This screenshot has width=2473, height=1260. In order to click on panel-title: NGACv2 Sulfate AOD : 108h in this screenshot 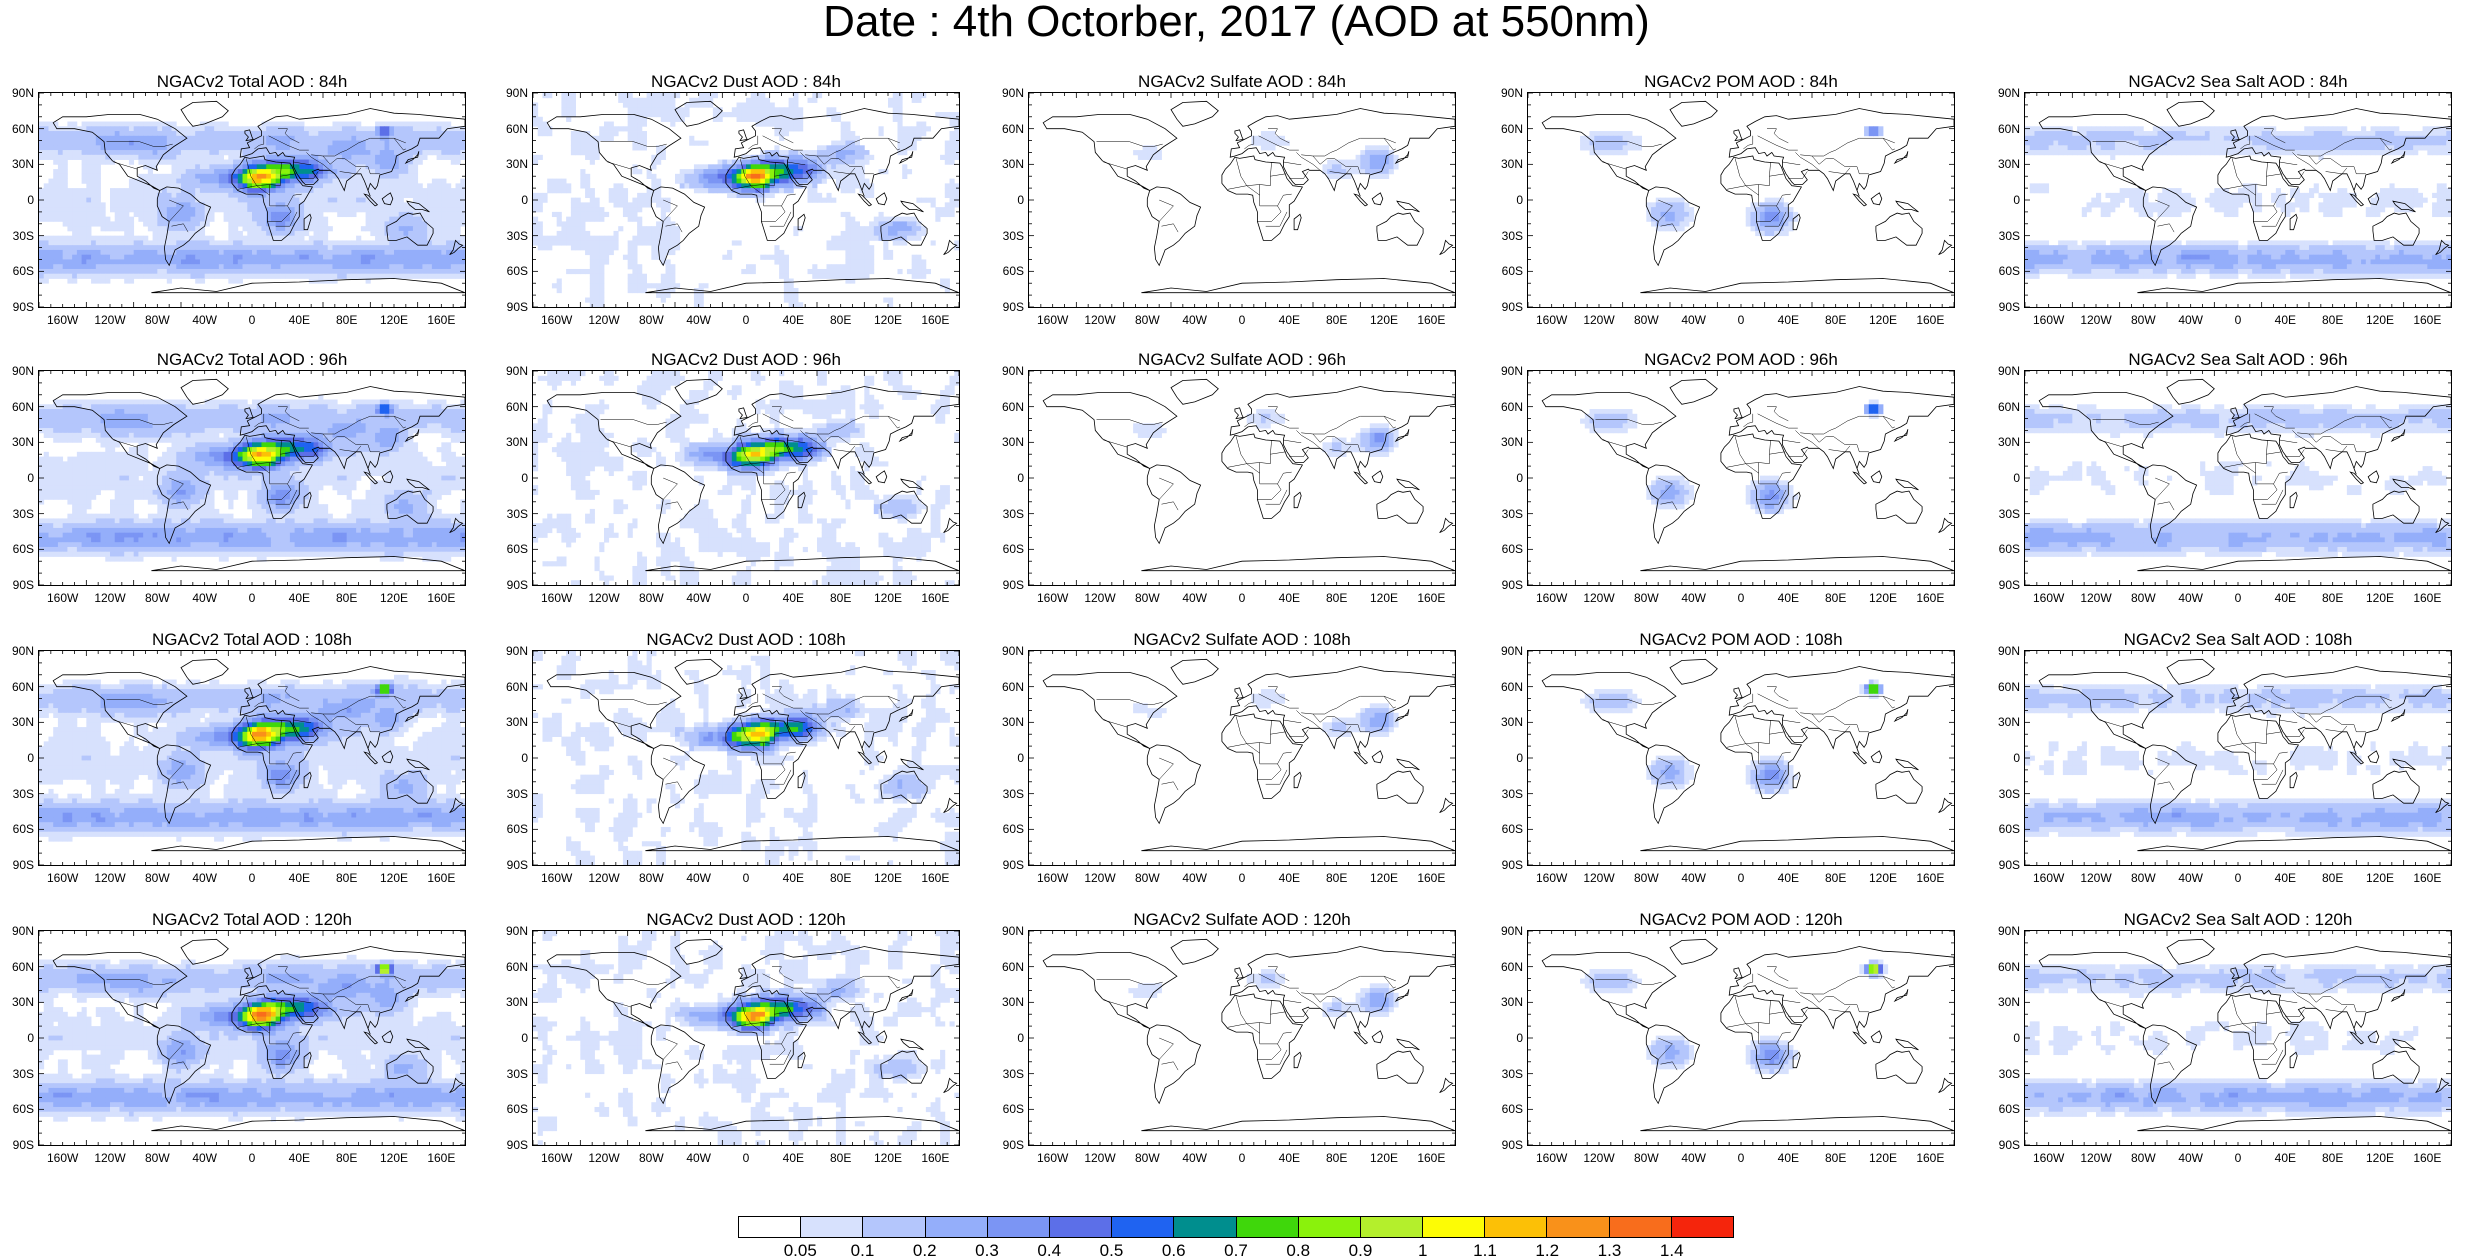, I will do `click(1242, 640)`.